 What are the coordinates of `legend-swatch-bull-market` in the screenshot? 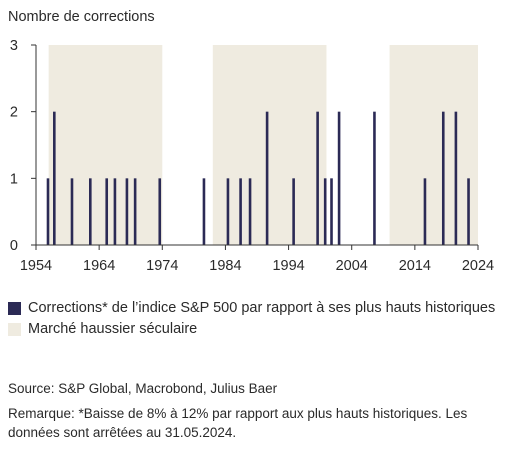 It's located at (14, 329).